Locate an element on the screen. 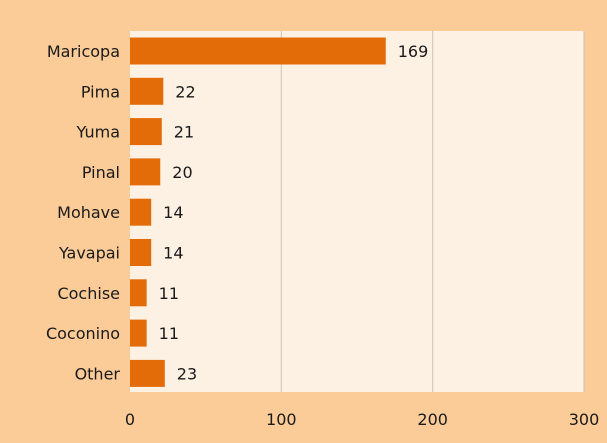  category-label: Yuma is located at coordinates (98, 132).